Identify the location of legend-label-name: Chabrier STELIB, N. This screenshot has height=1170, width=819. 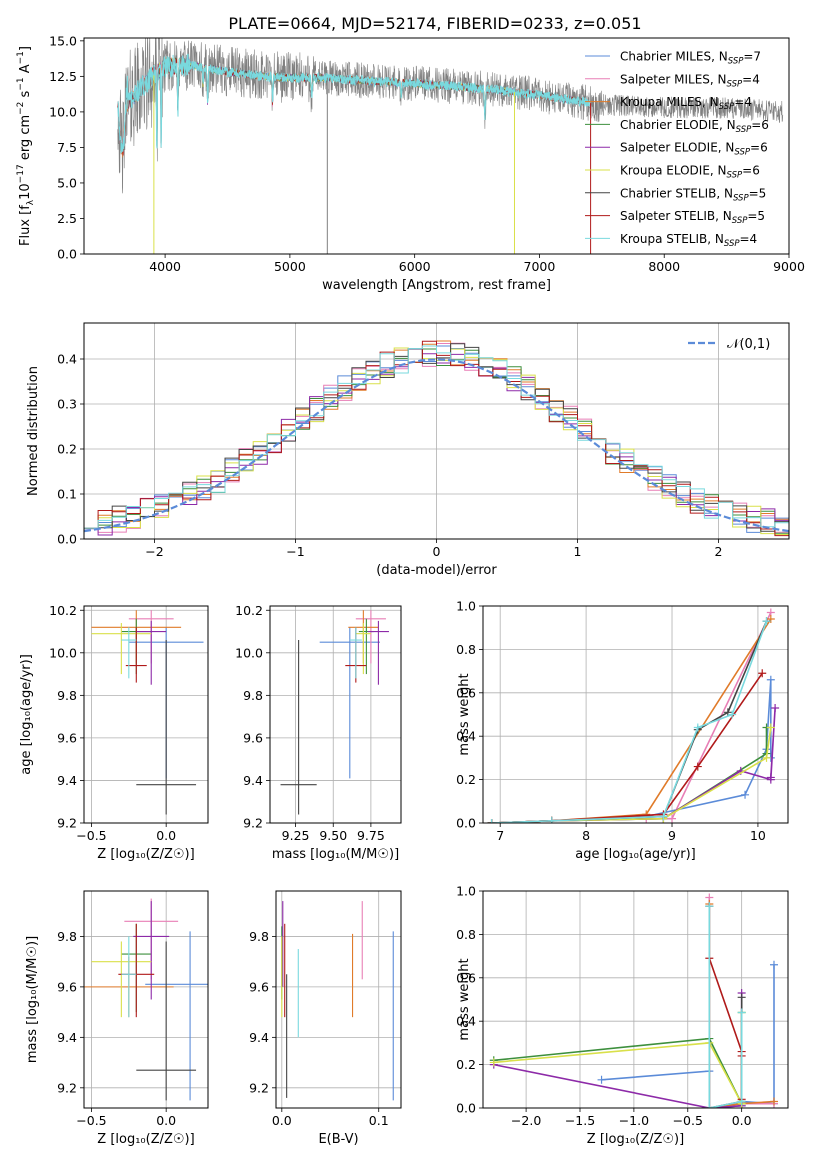
(676, 193).